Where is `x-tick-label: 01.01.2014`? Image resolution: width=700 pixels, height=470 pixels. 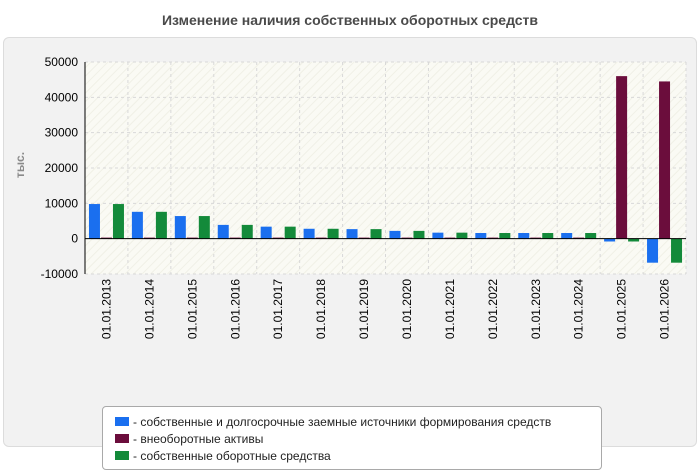
x-tick-label: 01.01.2014 is located at coordinates (149, 309).